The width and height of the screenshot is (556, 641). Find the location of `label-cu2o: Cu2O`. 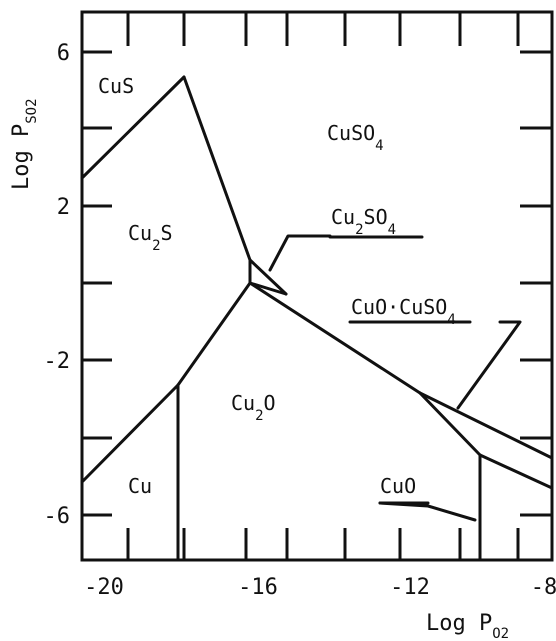

label-cu2o: Cu2O is located at coordinates (253, 407).